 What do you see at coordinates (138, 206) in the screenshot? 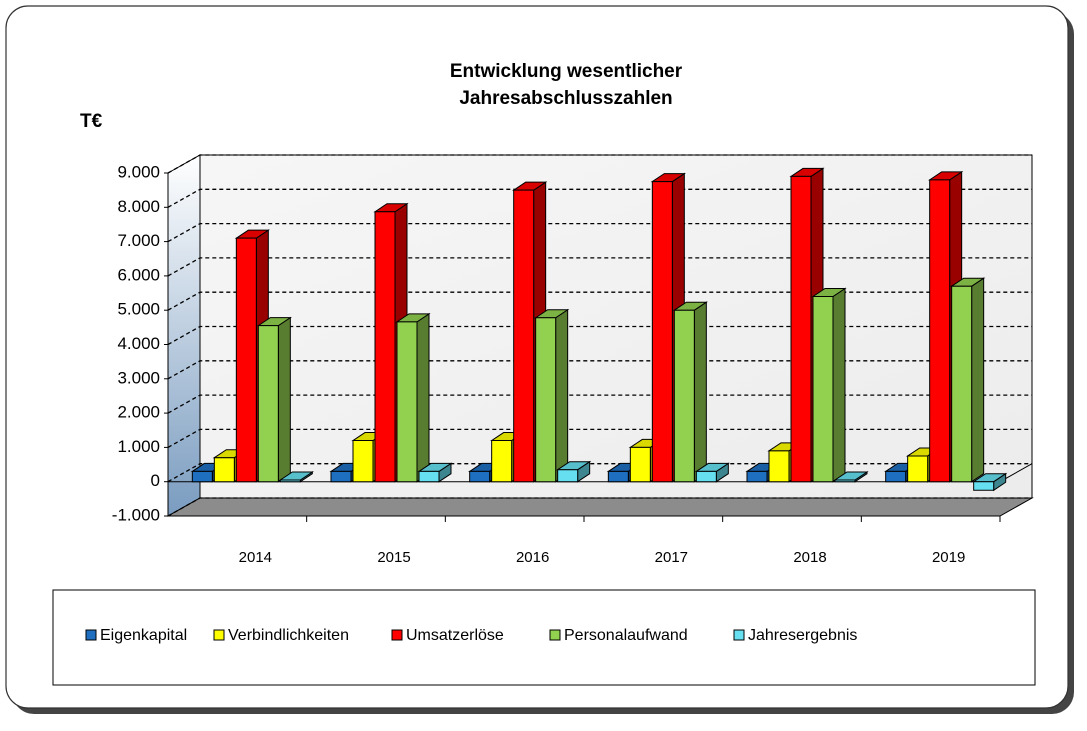
I see `y-tick-label: 8.000` at bounding box center [138, 206].